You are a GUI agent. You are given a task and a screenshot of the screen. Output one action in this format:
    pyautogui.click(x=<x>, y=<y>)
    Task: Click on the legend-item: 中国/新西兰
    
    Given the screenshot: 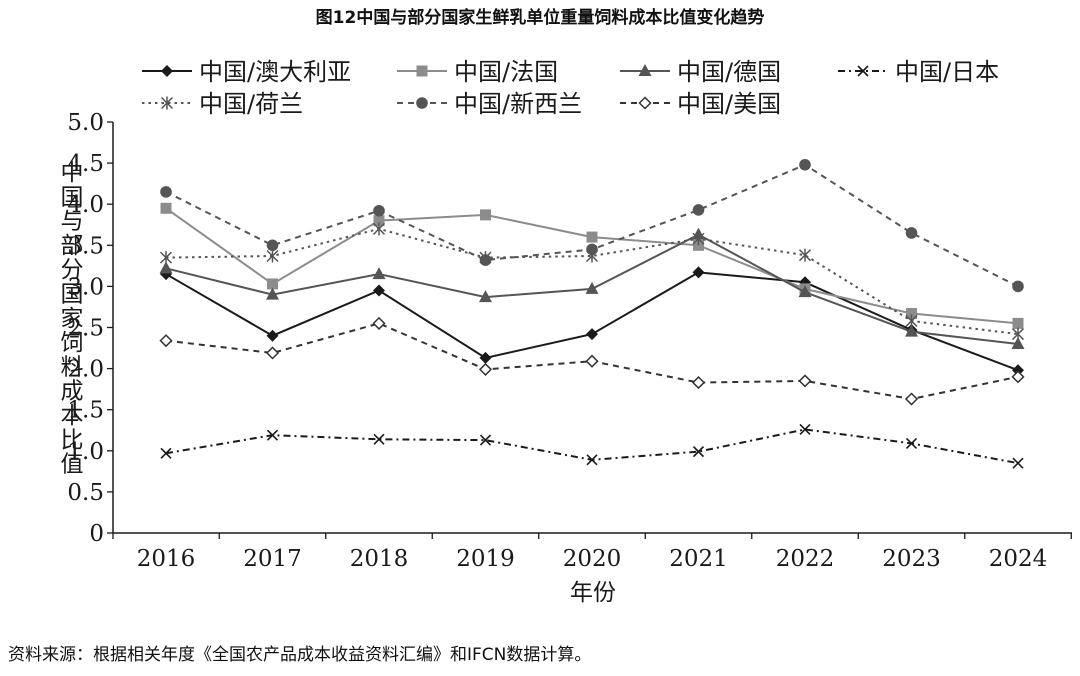 What is the action you would take?
    pyautogui.click(x=489, y=104)
    